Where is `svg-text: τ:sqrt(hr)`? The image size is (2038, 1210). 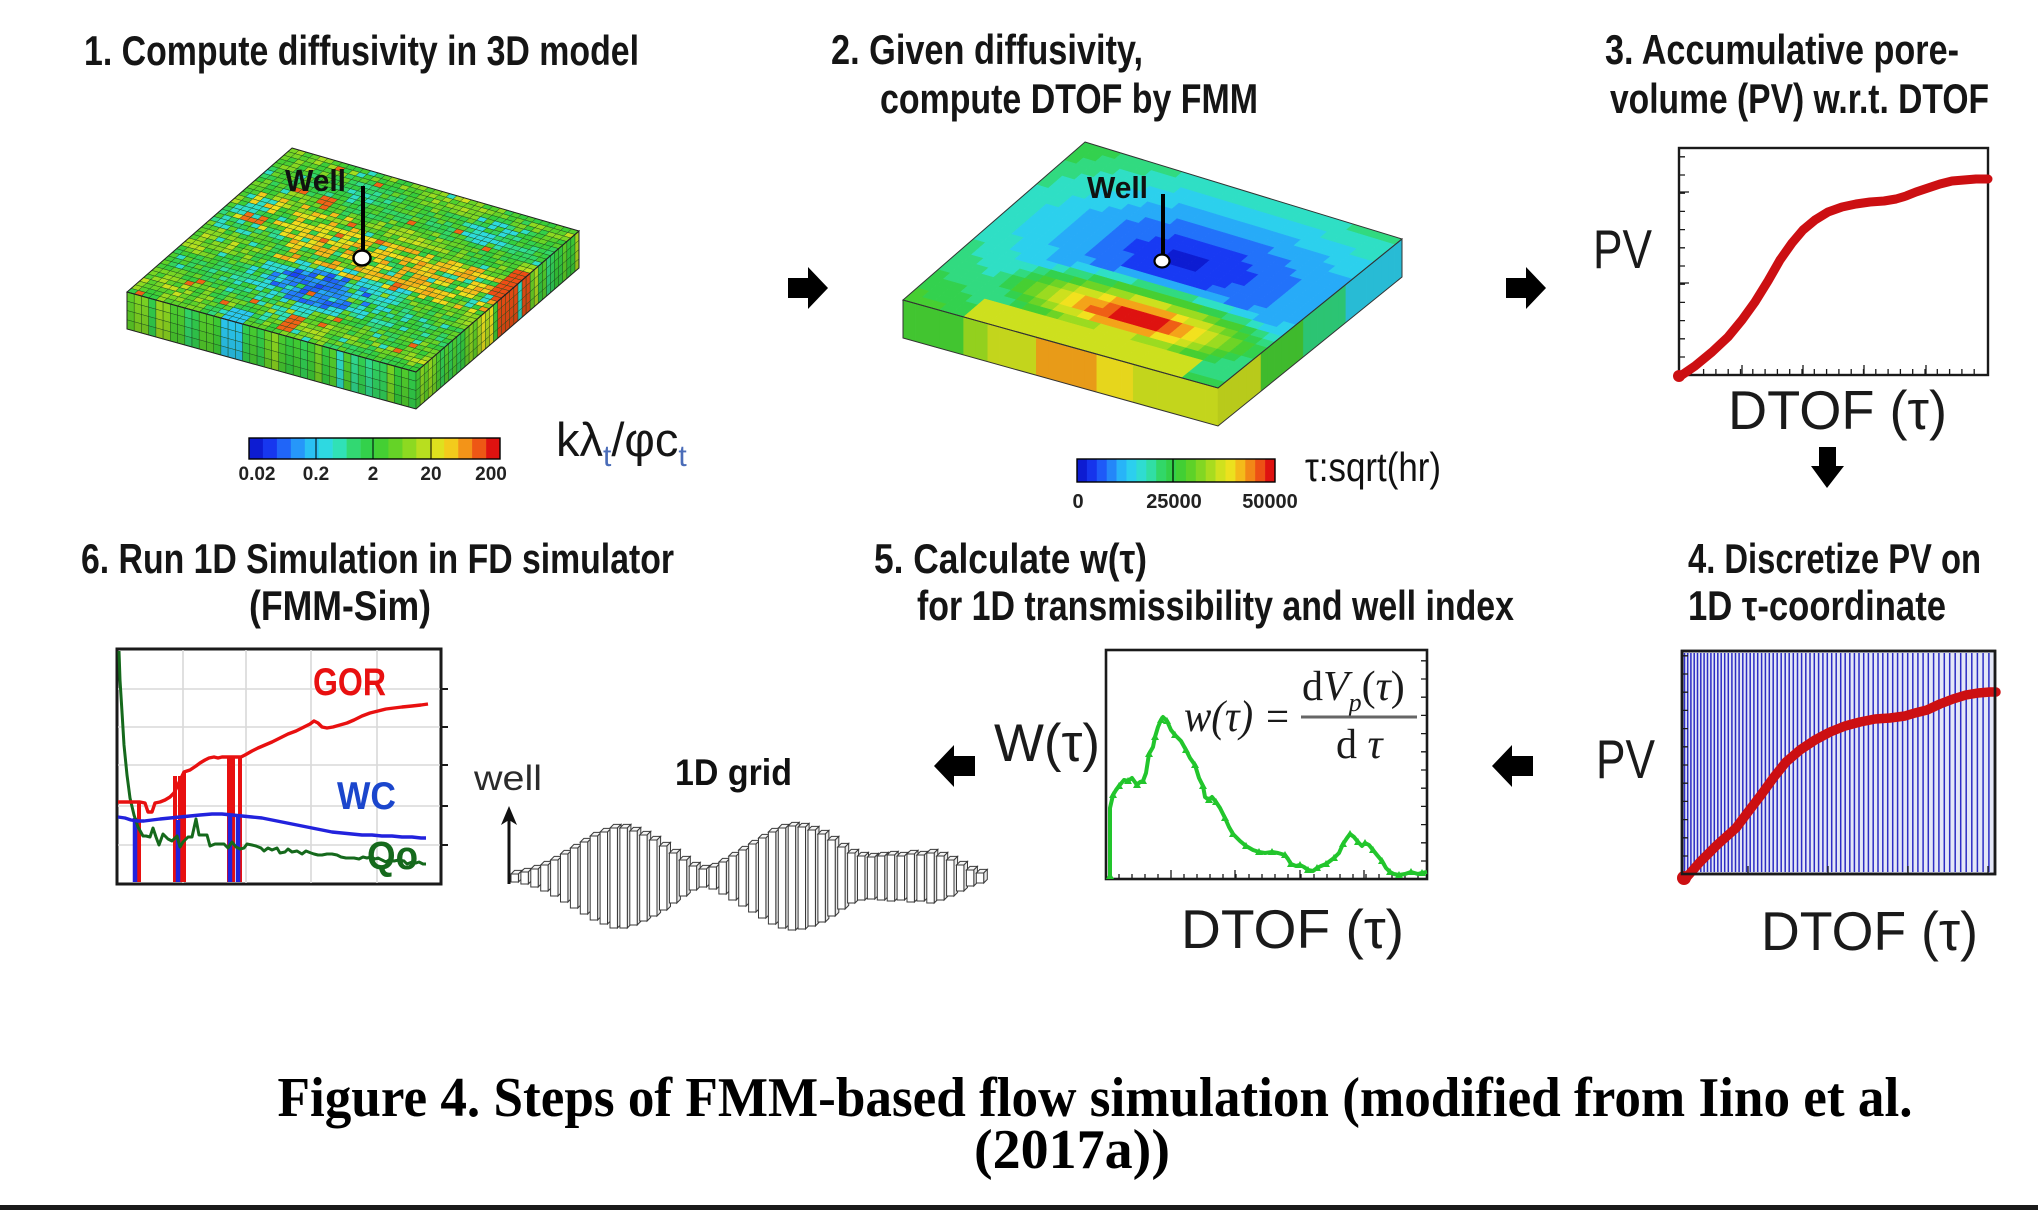
svg-text: τ:sqrt(hr) is located at coordinates (1373, 467).